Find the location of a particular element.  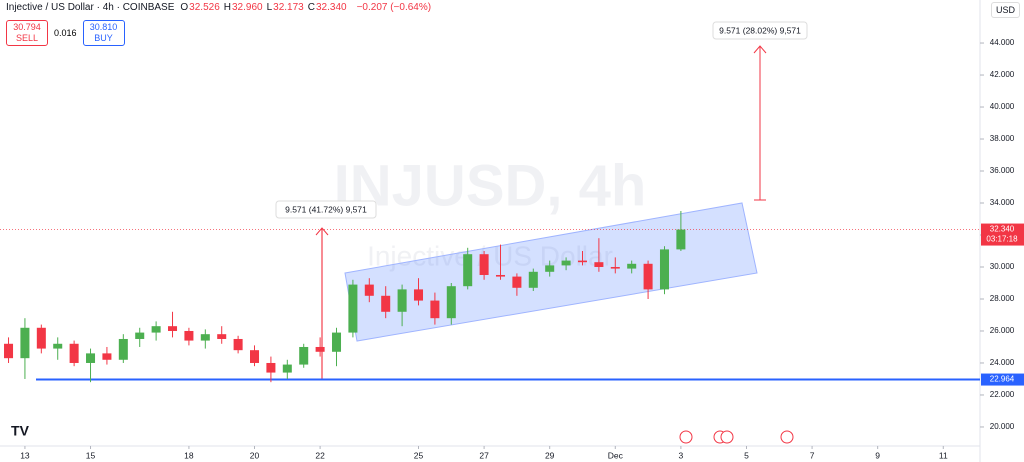

y-tick-label: 40.000 is located at coordinates (1002, 106).